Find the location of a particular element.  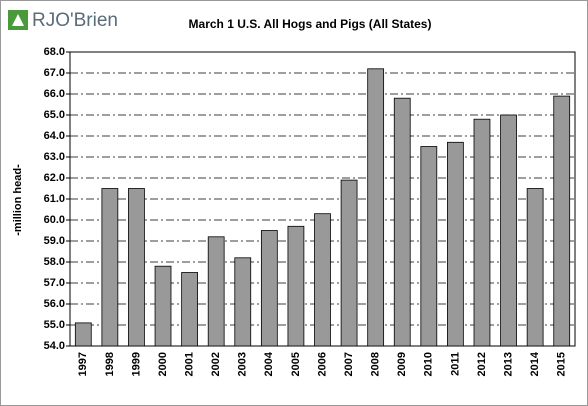

x-tick-label: 2010 is located at coordinates (429, 364).